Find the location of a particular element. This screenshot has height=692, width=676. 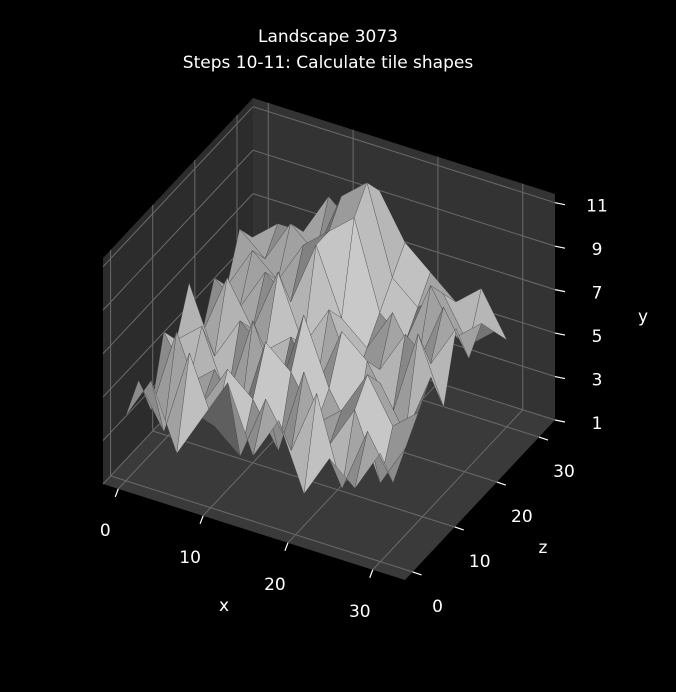

y-tick-label: 7 is located at coordinates (597, 294).